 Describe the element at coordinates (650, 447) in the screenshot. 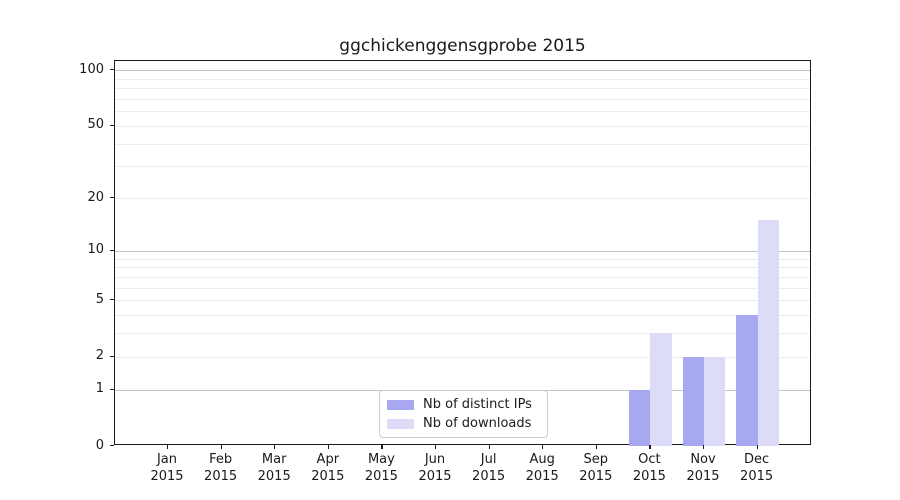

I see `x-tick-oct-2015` at that location.